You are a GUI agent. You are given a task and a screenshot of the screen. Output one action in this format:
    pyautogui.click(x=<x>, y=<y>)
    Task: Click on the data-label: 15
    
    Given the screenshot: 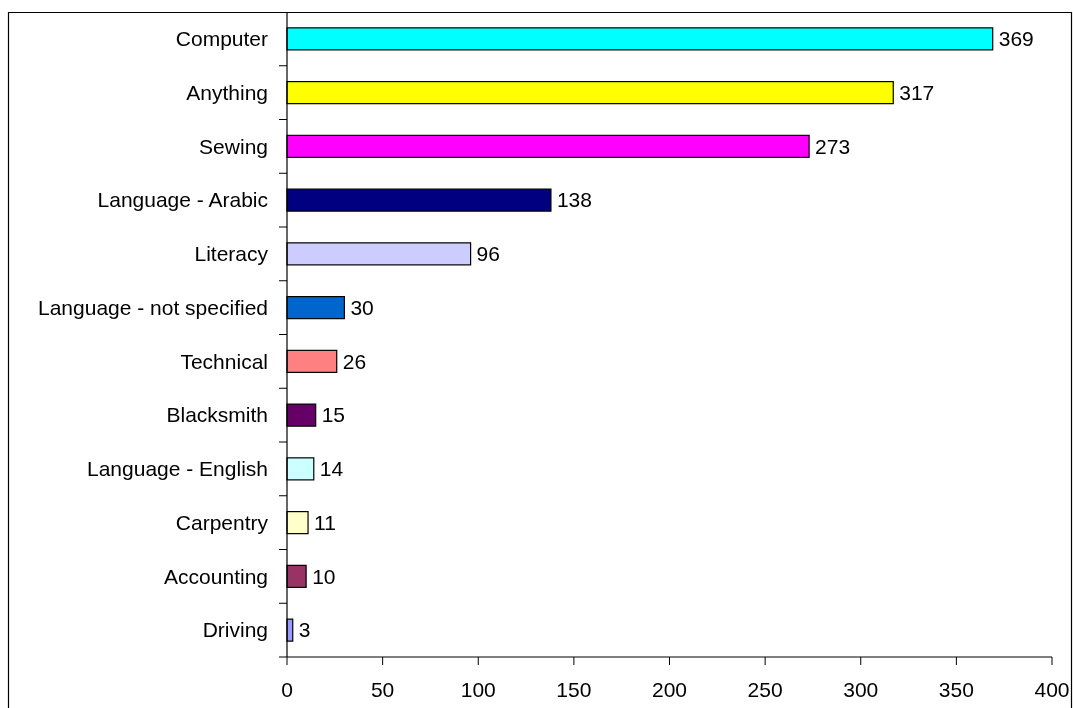 What is the action you would take?
    pyautogui.click(x=333, y=415)
    